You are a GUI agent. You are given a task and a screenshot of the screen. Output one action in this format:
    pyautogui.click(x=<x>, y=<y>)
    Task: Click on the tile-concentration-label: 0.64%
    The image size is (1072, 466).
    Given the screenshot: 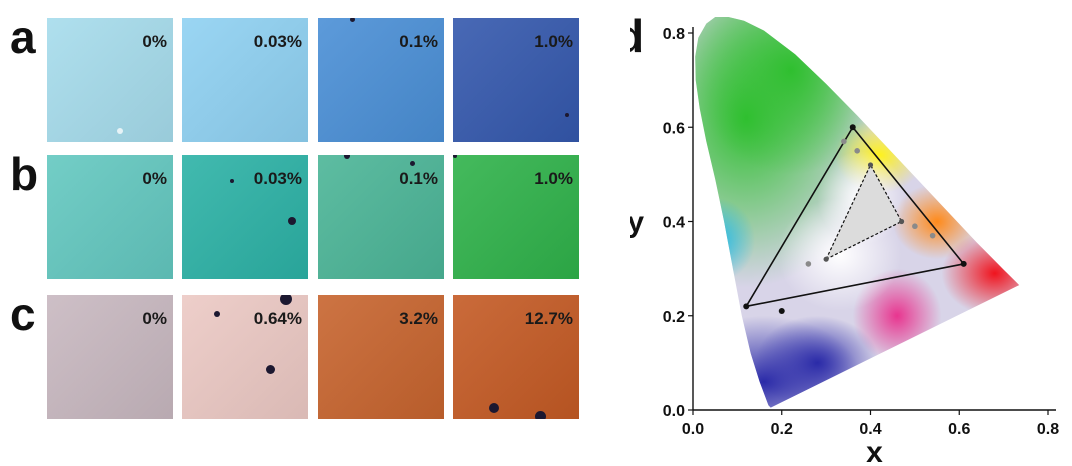 What is the action you would take?
    pyautogui.click(x=277, y=318)
    